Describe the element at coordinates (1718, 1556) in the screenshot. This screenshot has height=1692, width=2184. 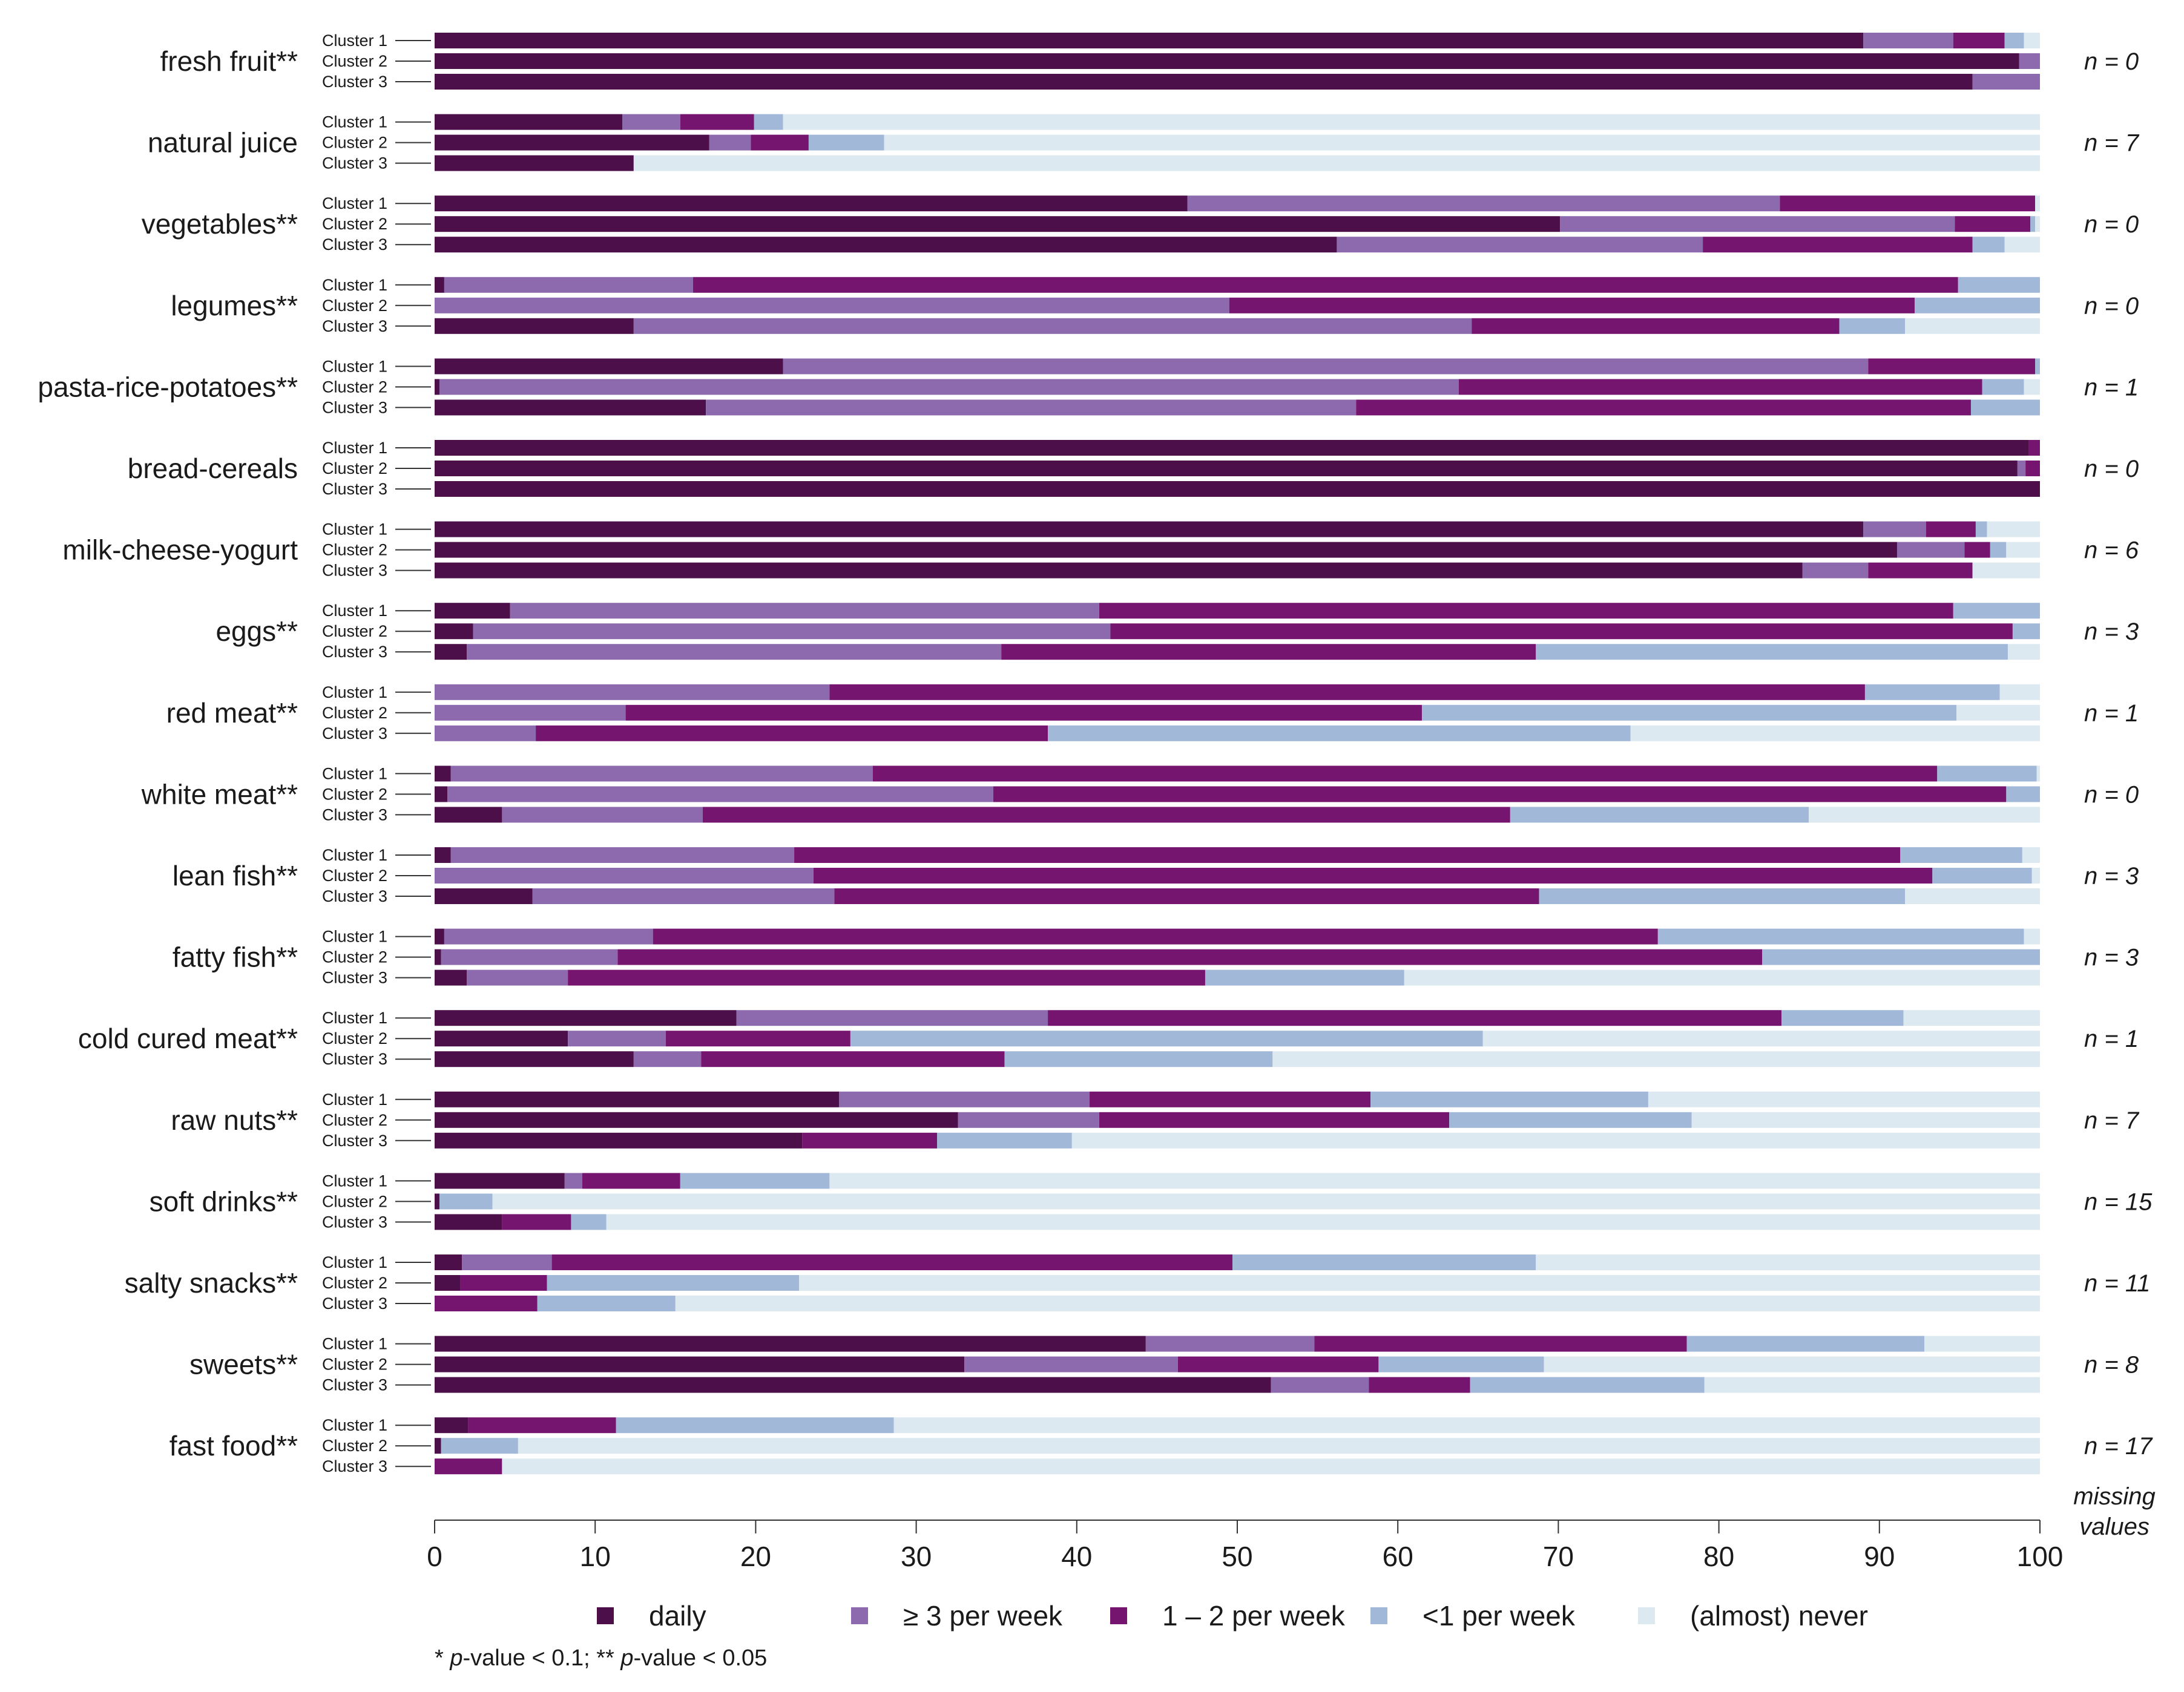
I see `x-tick-label: 80` at that location.